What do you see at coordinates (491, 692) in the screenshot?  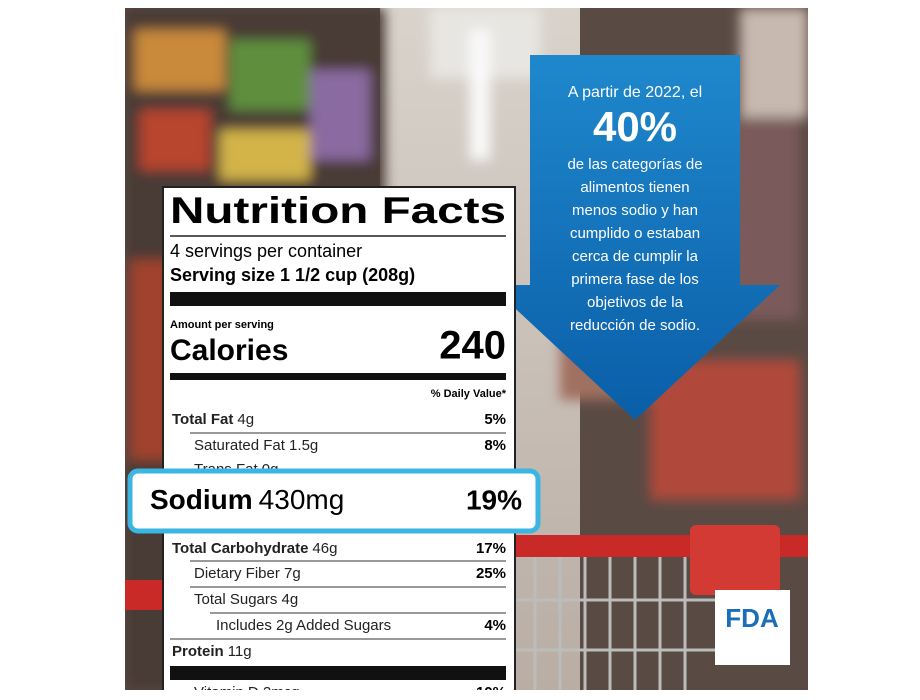 I see `row-dv: 10%` at bounding box center [491, 692].